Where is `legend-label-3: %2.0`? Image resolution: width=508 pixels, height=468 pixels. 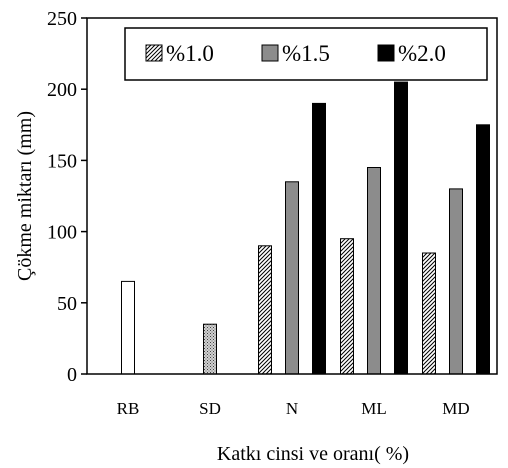
legend-label-3: %2.0 is located at coordinates (422, 53).